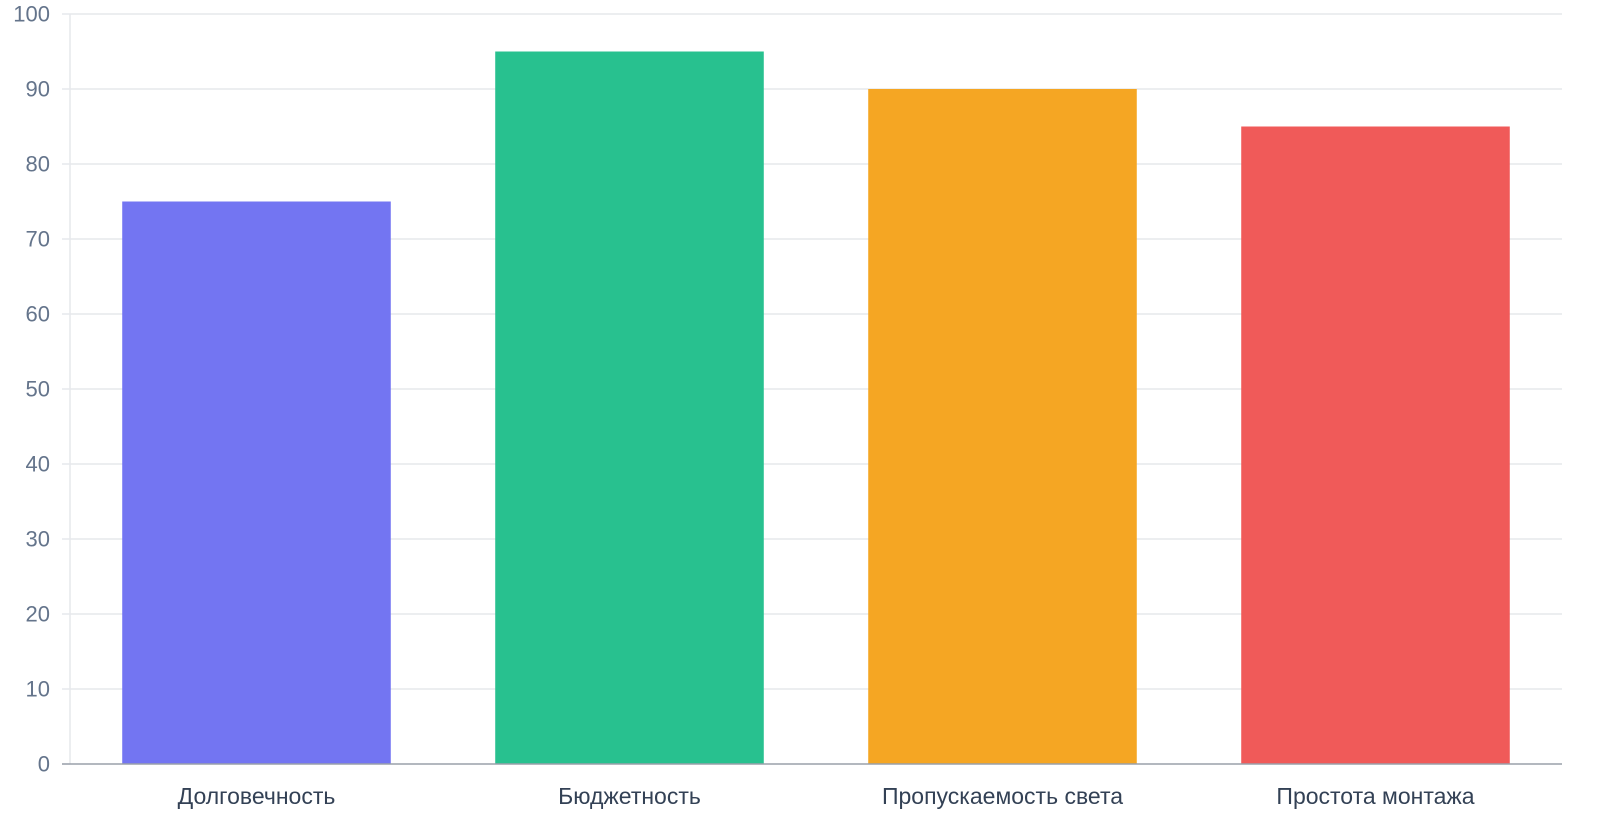 This screenshot has width=1600, height=840. Describe the element at coordinates (38, 389) in the screenshot. I see `y-tick-label: 50` at that location.